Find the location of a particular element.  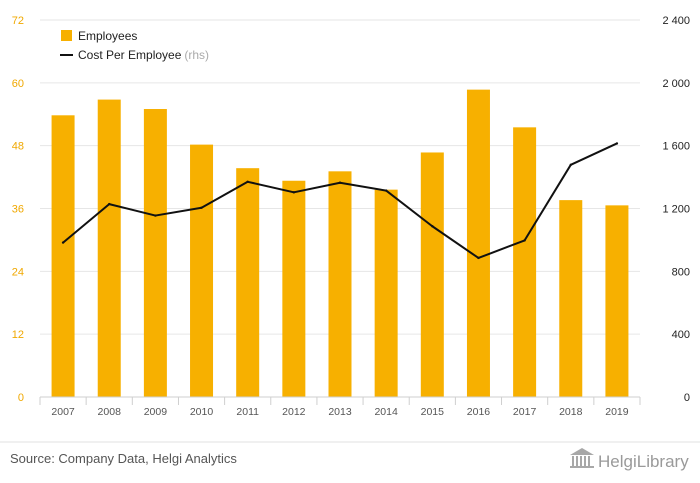

bar-employees-2019 is located at coordinates (617, 301).